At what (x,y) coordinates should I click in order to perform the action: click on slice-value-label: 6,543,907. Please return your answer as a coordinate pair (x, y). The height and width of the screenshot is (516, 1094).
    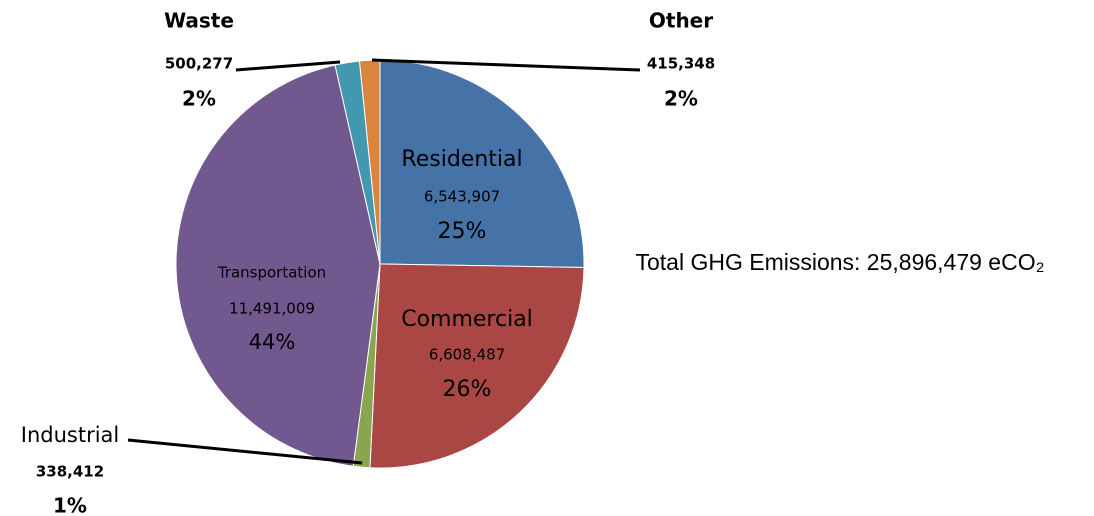
    Looking at the image, I should click on (462, 197).